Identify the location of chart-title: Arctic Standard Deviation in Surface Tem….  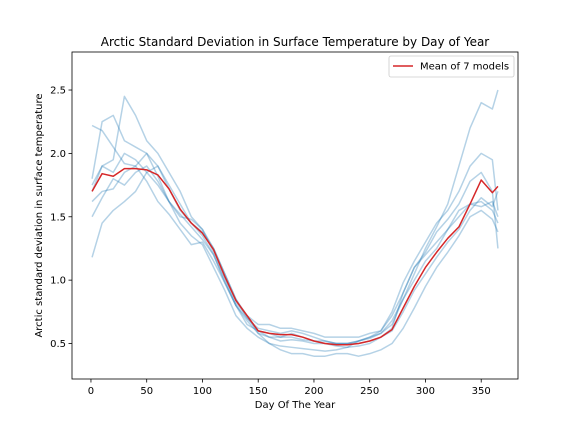
(295, 42).